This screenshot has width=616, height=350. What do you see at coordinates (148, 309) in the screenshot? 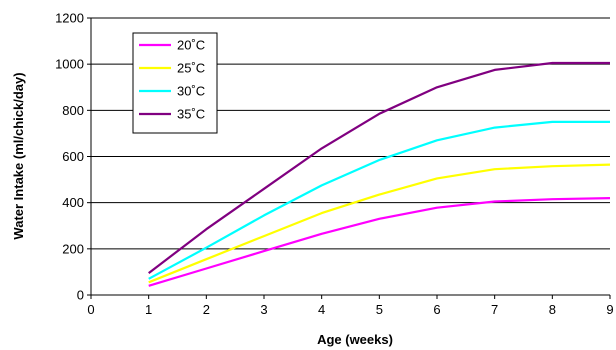
I see `x-tick-label-1: 1` at bounding box center [148, 309].